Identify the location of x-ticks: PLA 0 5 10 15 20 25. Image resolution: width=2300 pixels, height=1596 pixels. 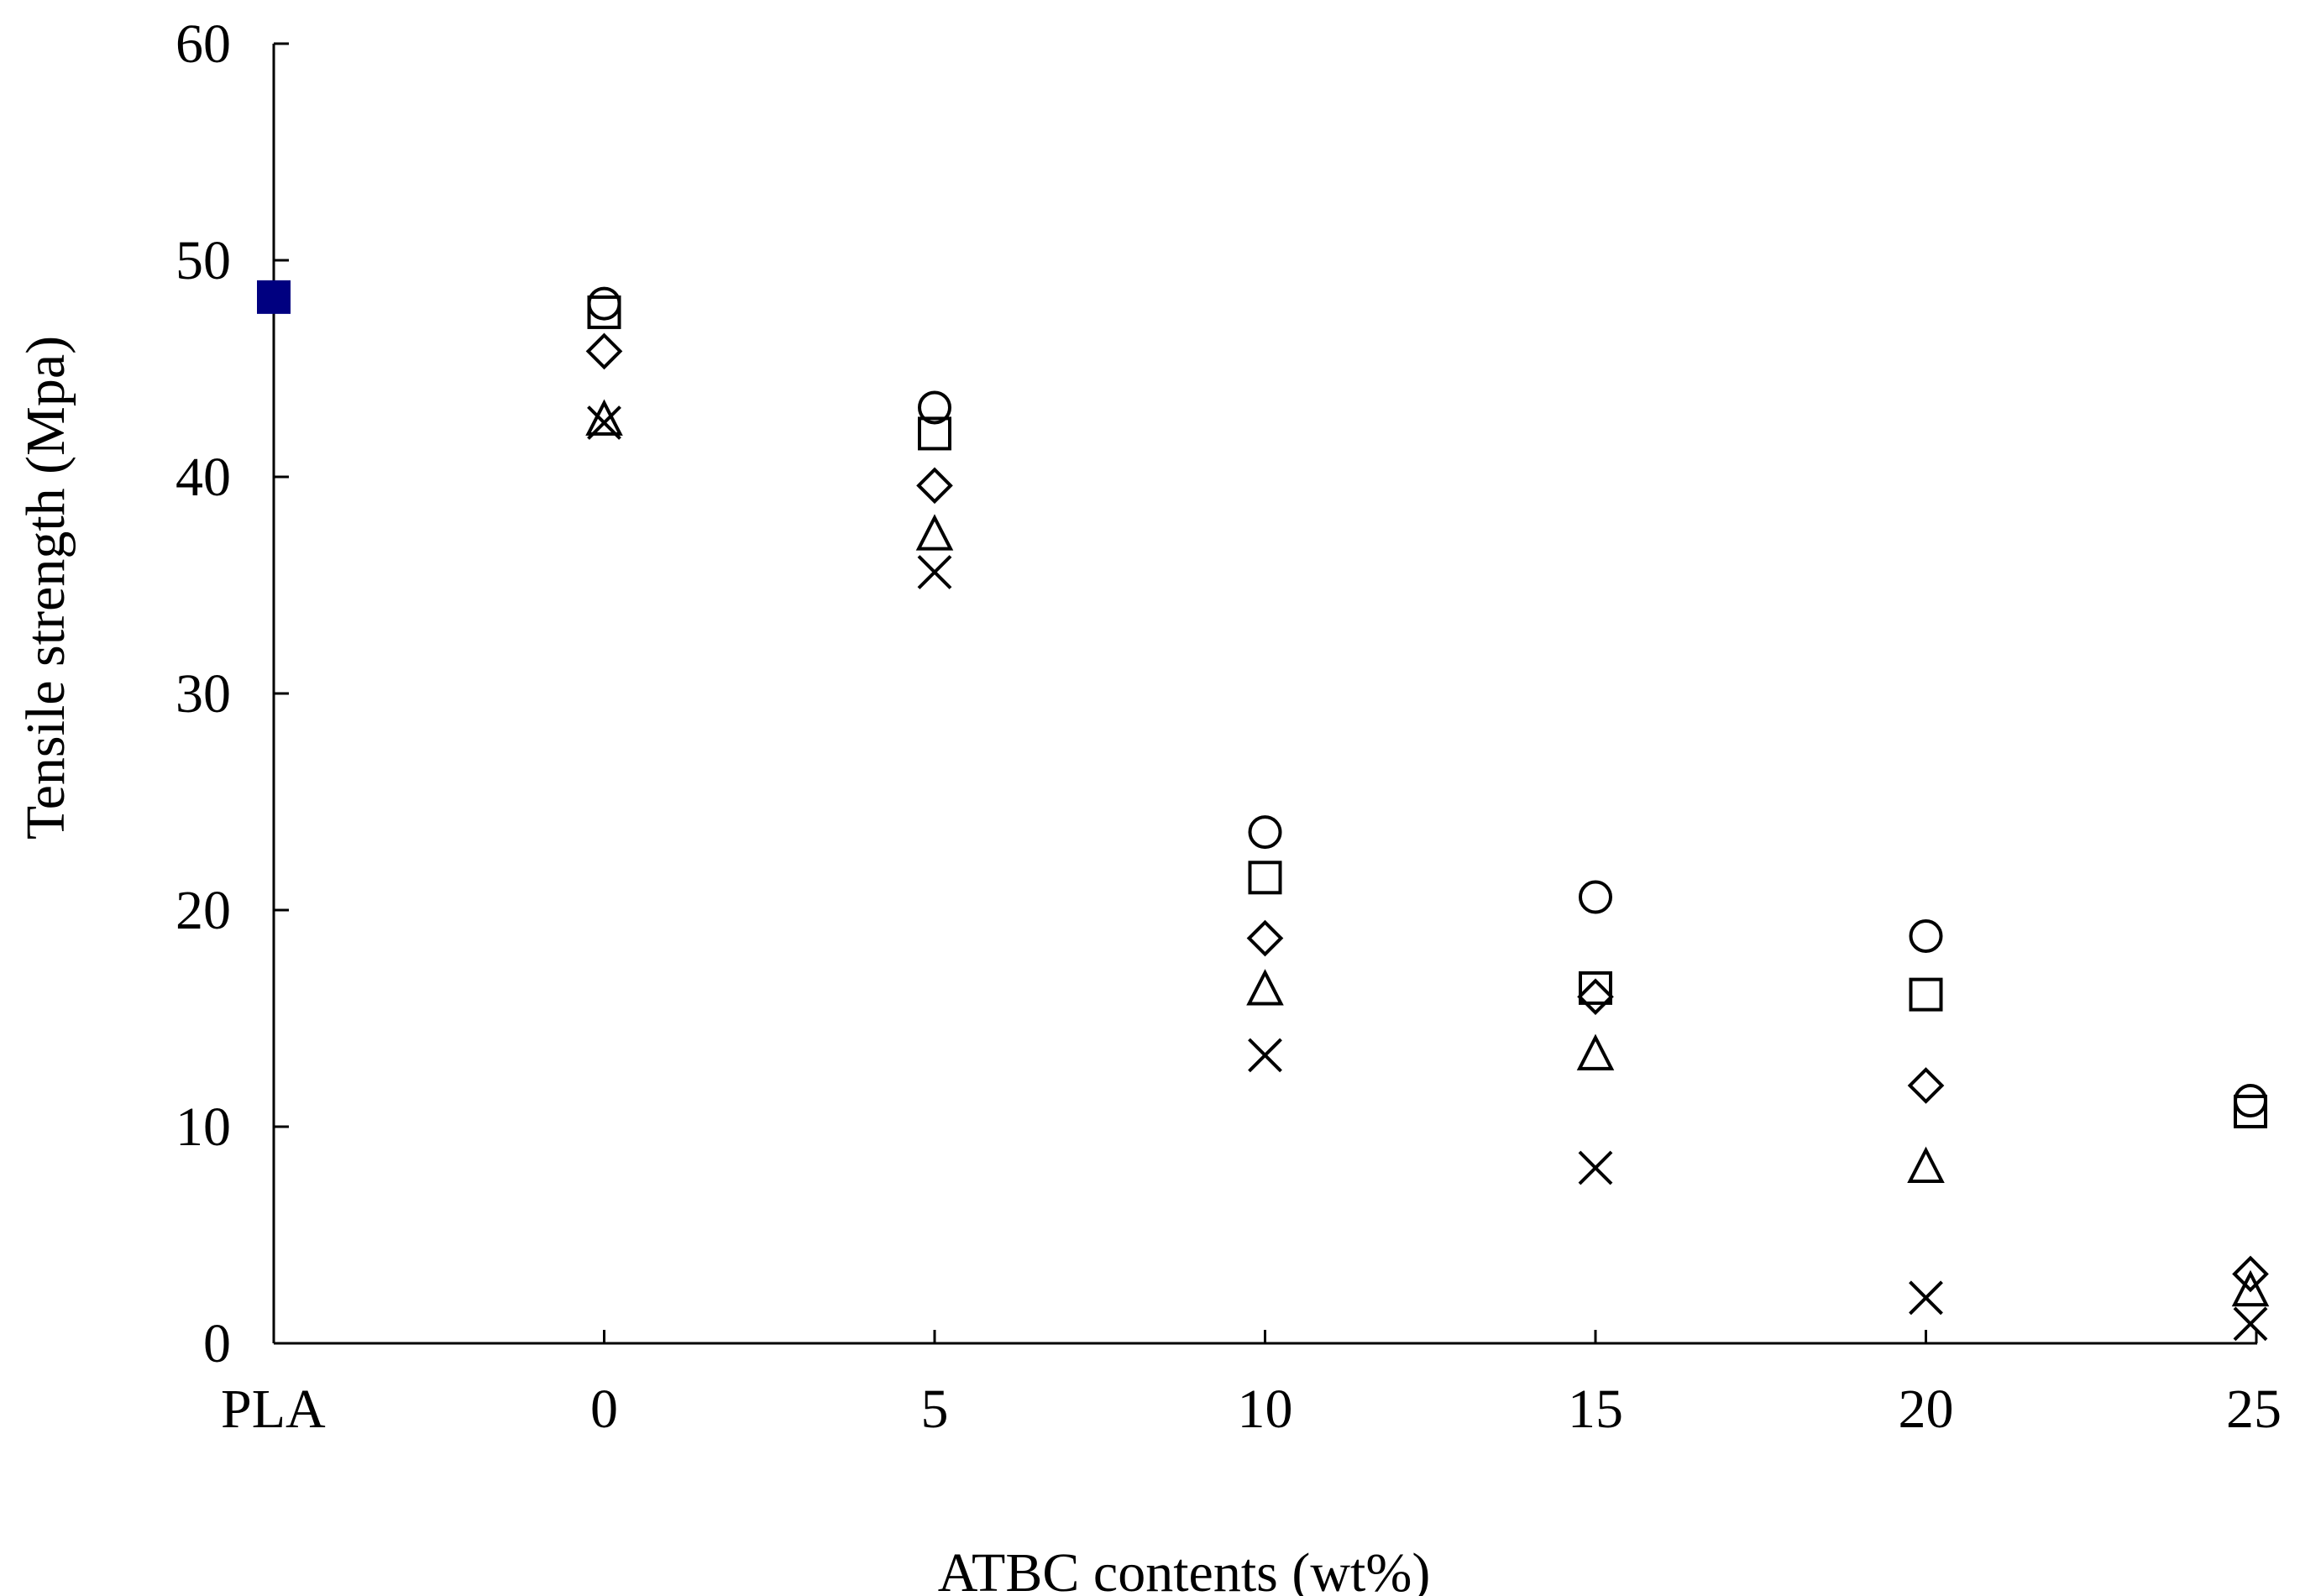
(1251, 1385).